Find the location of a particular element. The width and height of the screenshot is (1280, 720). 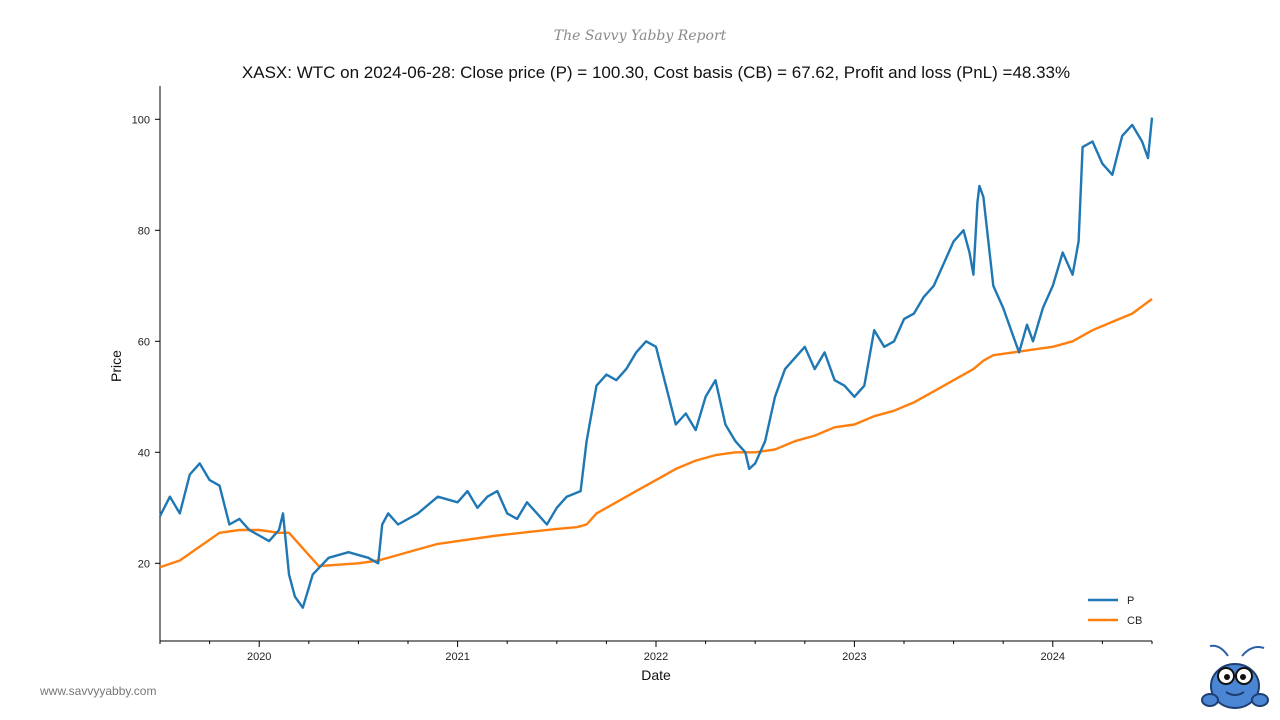

y-axis-ticks: 20 40 60 80 100 is located at coordinates (146, 342).